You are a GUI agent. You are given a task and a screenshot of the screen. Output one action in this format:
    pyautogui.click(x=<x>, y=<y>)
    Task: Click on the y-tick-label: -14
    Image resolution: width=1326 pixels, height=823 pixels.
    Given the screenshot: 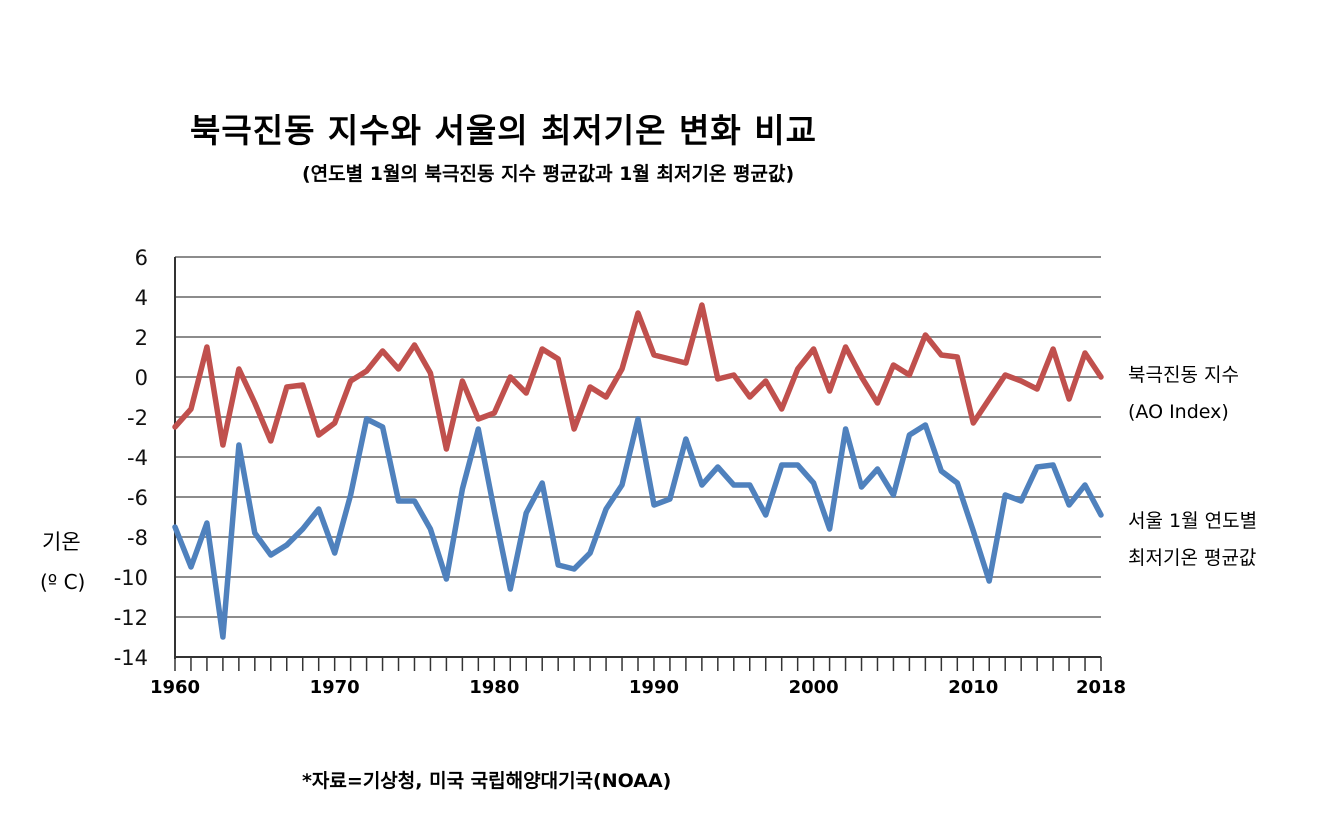 What is the action you would take?
    pyautogui.click(x=131, y=658)
    